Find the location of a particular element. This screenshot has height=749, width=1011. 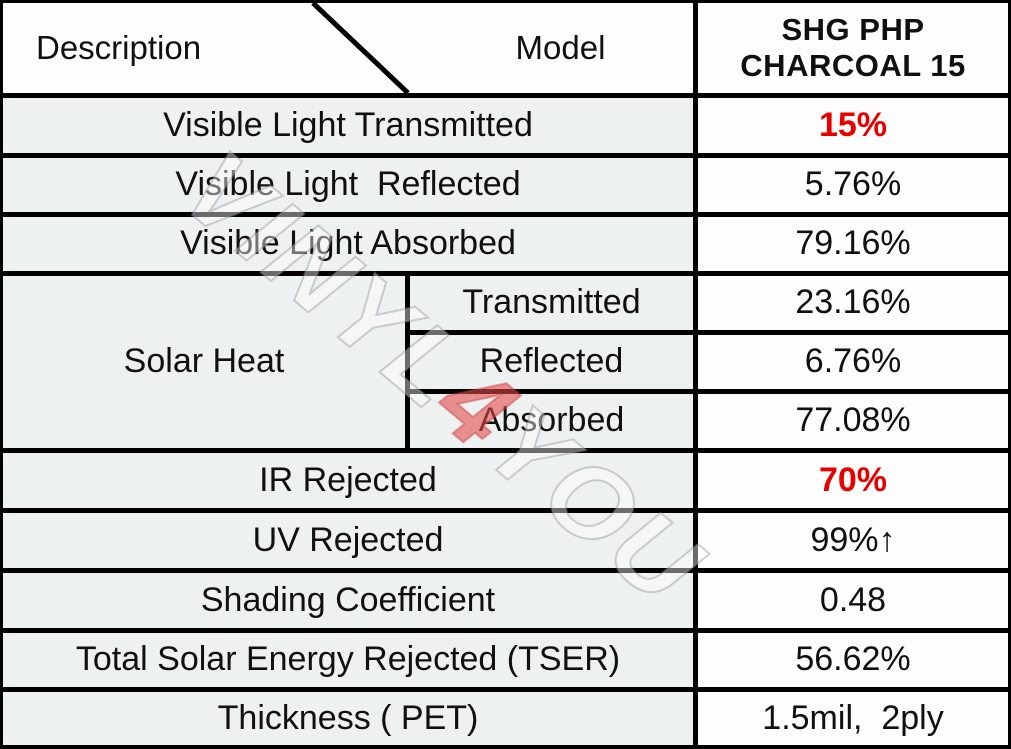

row-label-text: Total Solar Energy Rejected (TSER) is located at coordinates (348, 659).